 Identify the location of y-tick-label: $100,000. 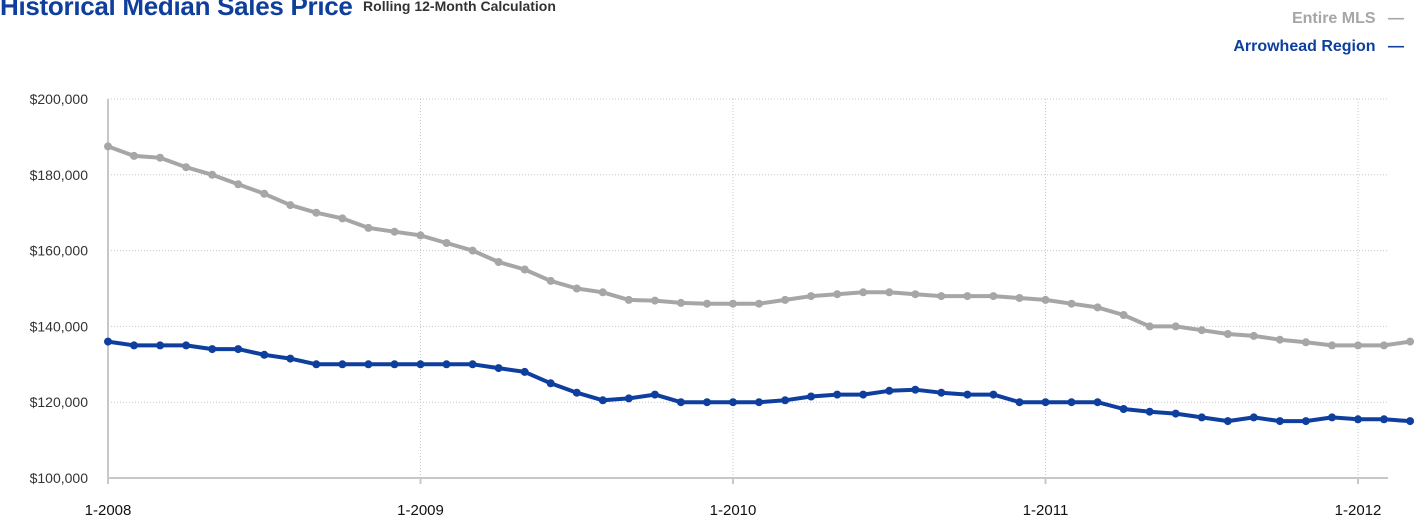
(59, 478).